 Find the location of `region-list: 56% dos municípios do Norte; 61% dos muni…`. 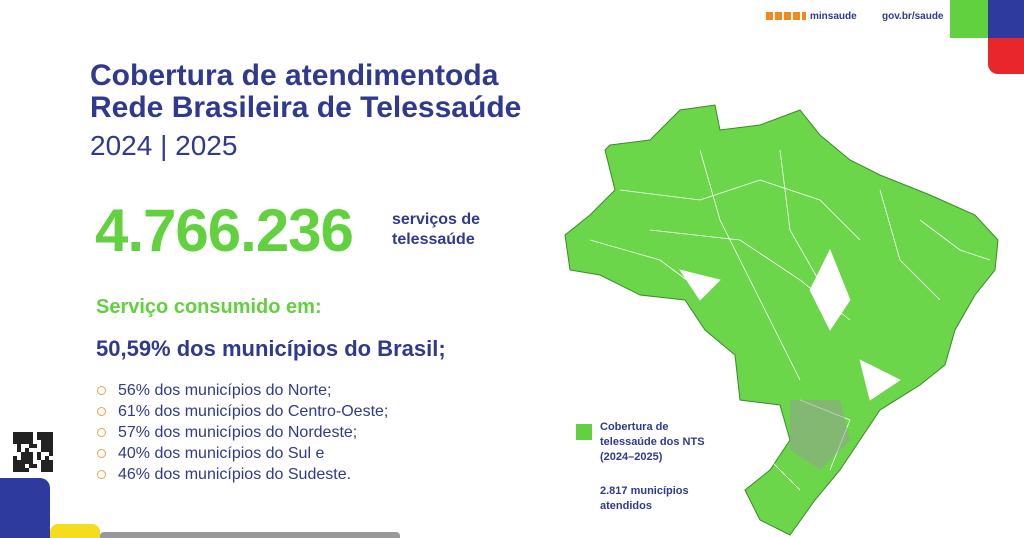

region-list: 56% dos municípios do Norte; 61% dos muni… is located at coordinates (242, 432).